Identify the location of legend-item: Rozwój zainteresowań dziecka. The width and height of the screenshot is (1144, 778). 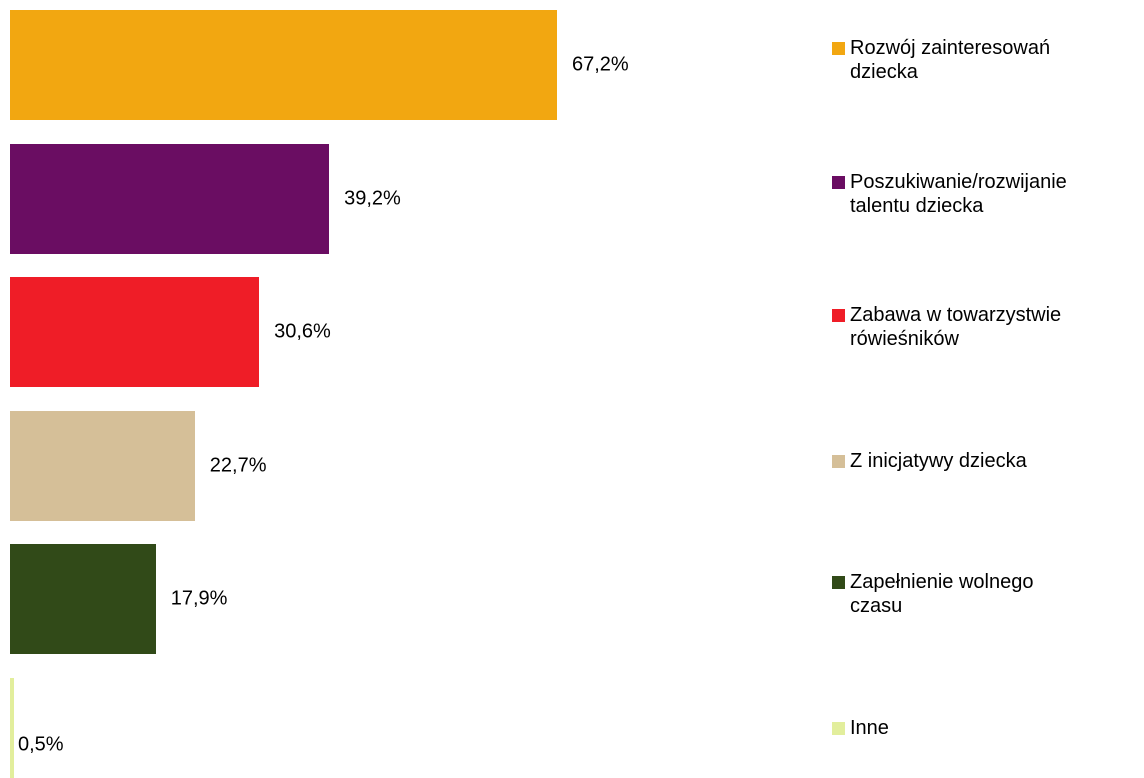
(961, 60).